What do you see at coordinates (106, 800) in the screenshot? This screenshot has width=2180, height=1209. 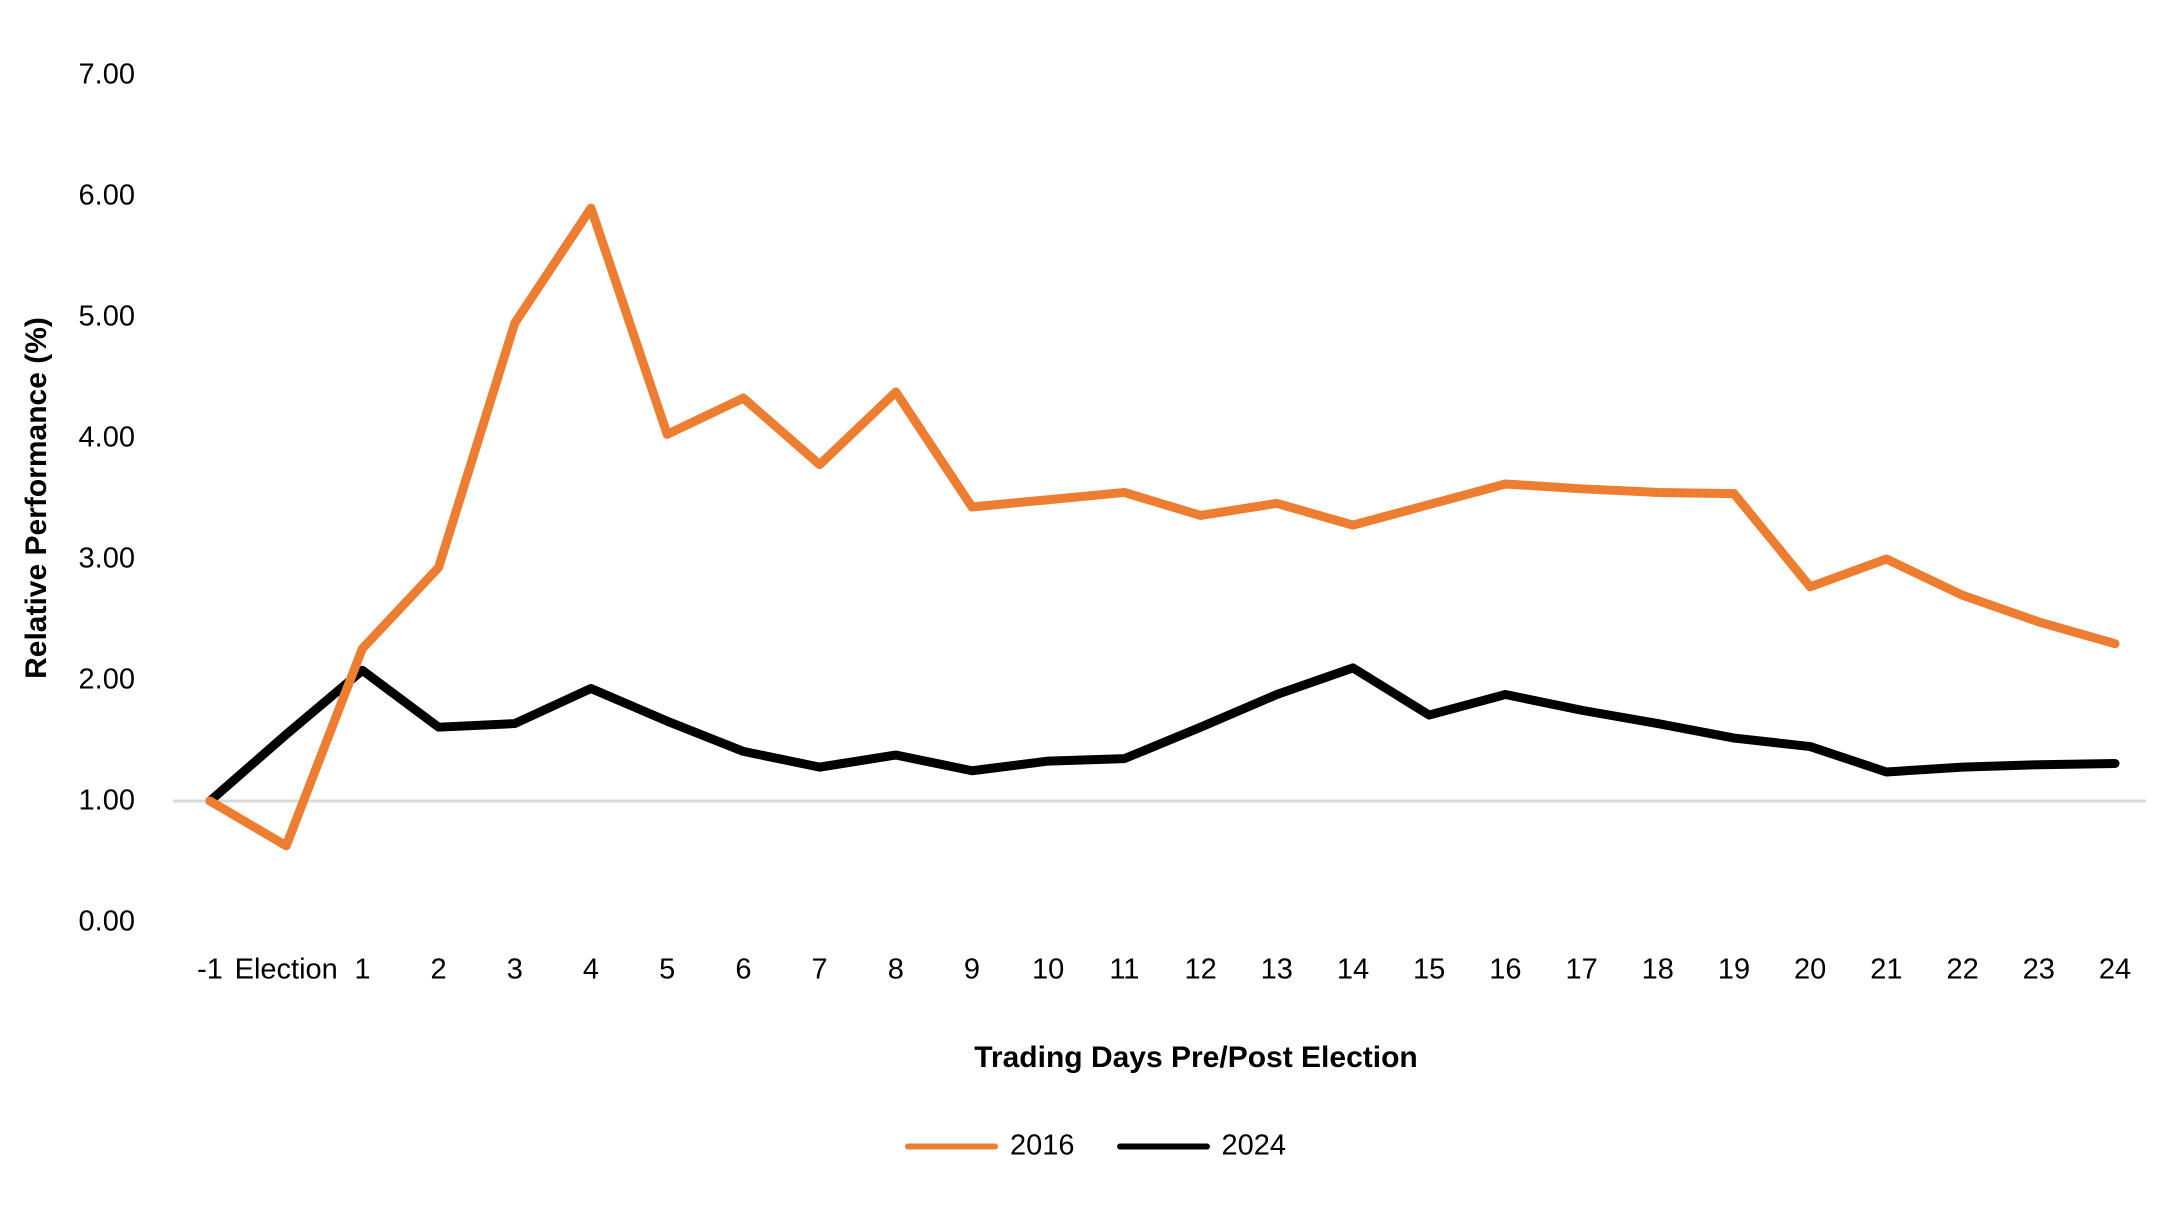 I see `y-tick-label-1.00: 1.00` at bounding box center [106, 800].